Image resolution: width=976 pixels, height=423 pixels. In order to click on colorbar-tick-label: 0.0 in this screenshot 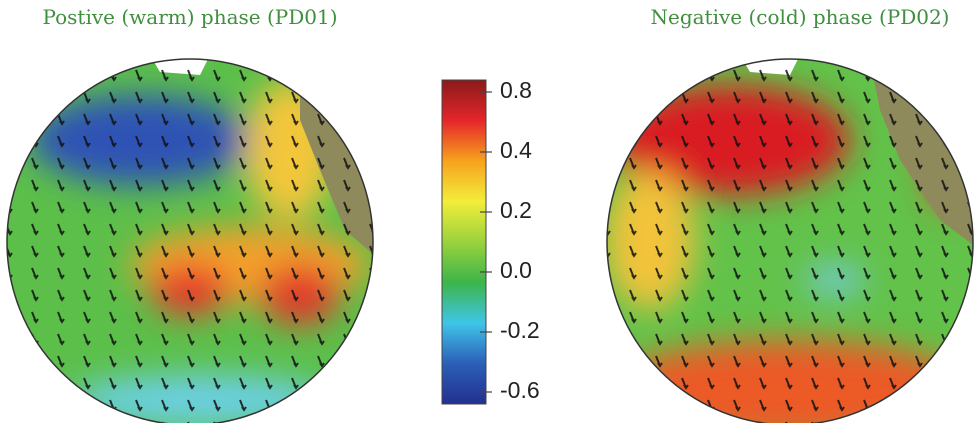, I will do `click(516, 270)`.